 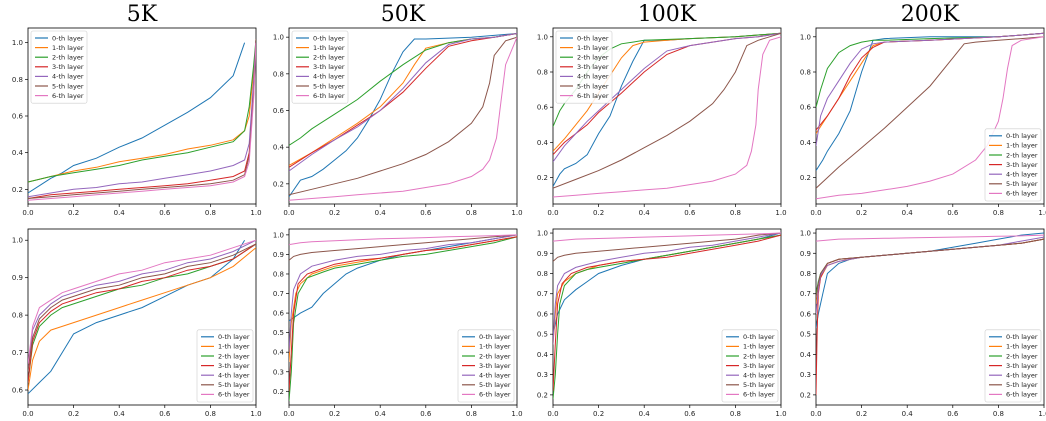 I want to click on x-tick-label: 1.0, so click(x=780, y=414).